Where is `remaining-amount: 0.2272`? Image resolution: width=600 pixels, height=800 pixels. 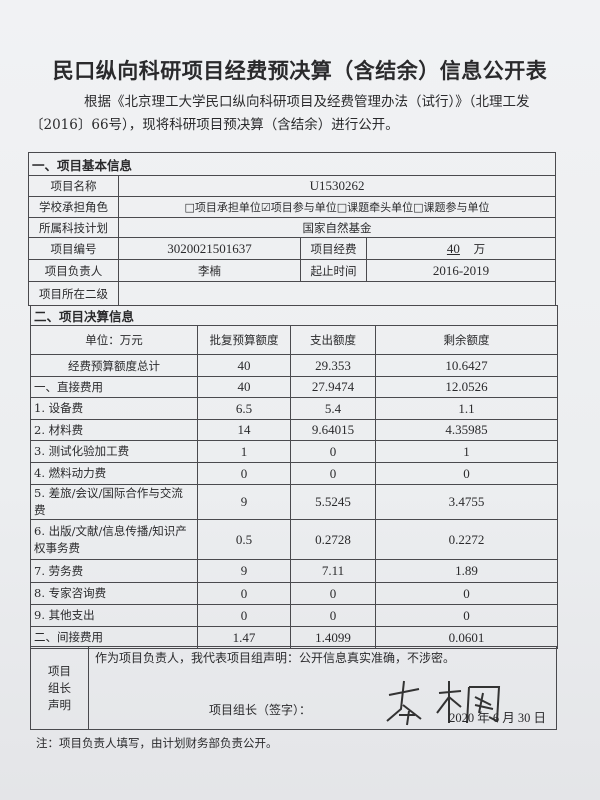 remaining-amount: 0.2272 is located at coordinates (466, 539).